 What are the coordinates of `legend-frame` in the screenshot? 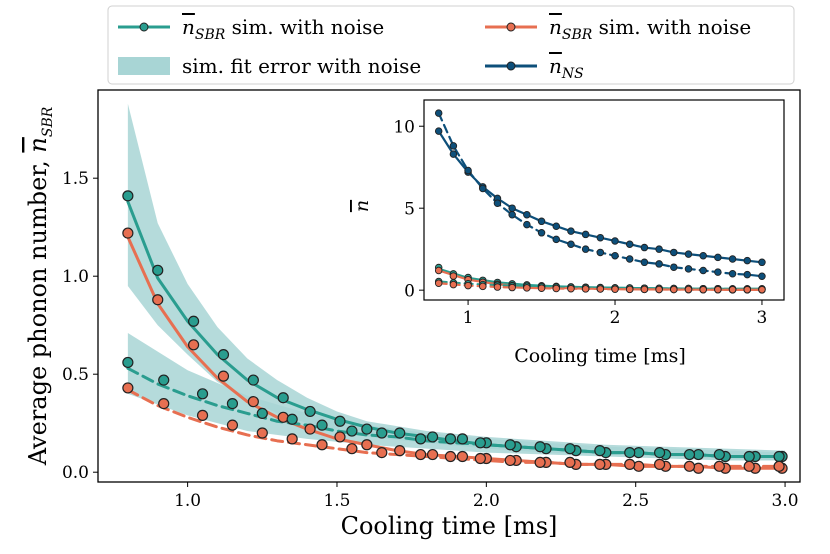 It's located at (451, 45).